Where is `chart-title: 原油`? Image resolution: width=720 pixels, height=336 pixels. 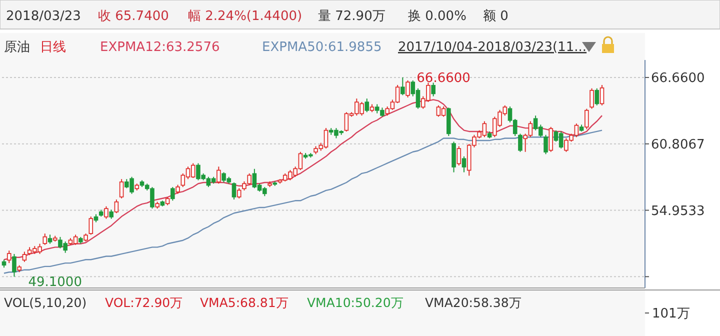
chart-title: 原油 is located at coordinates (17, 47).